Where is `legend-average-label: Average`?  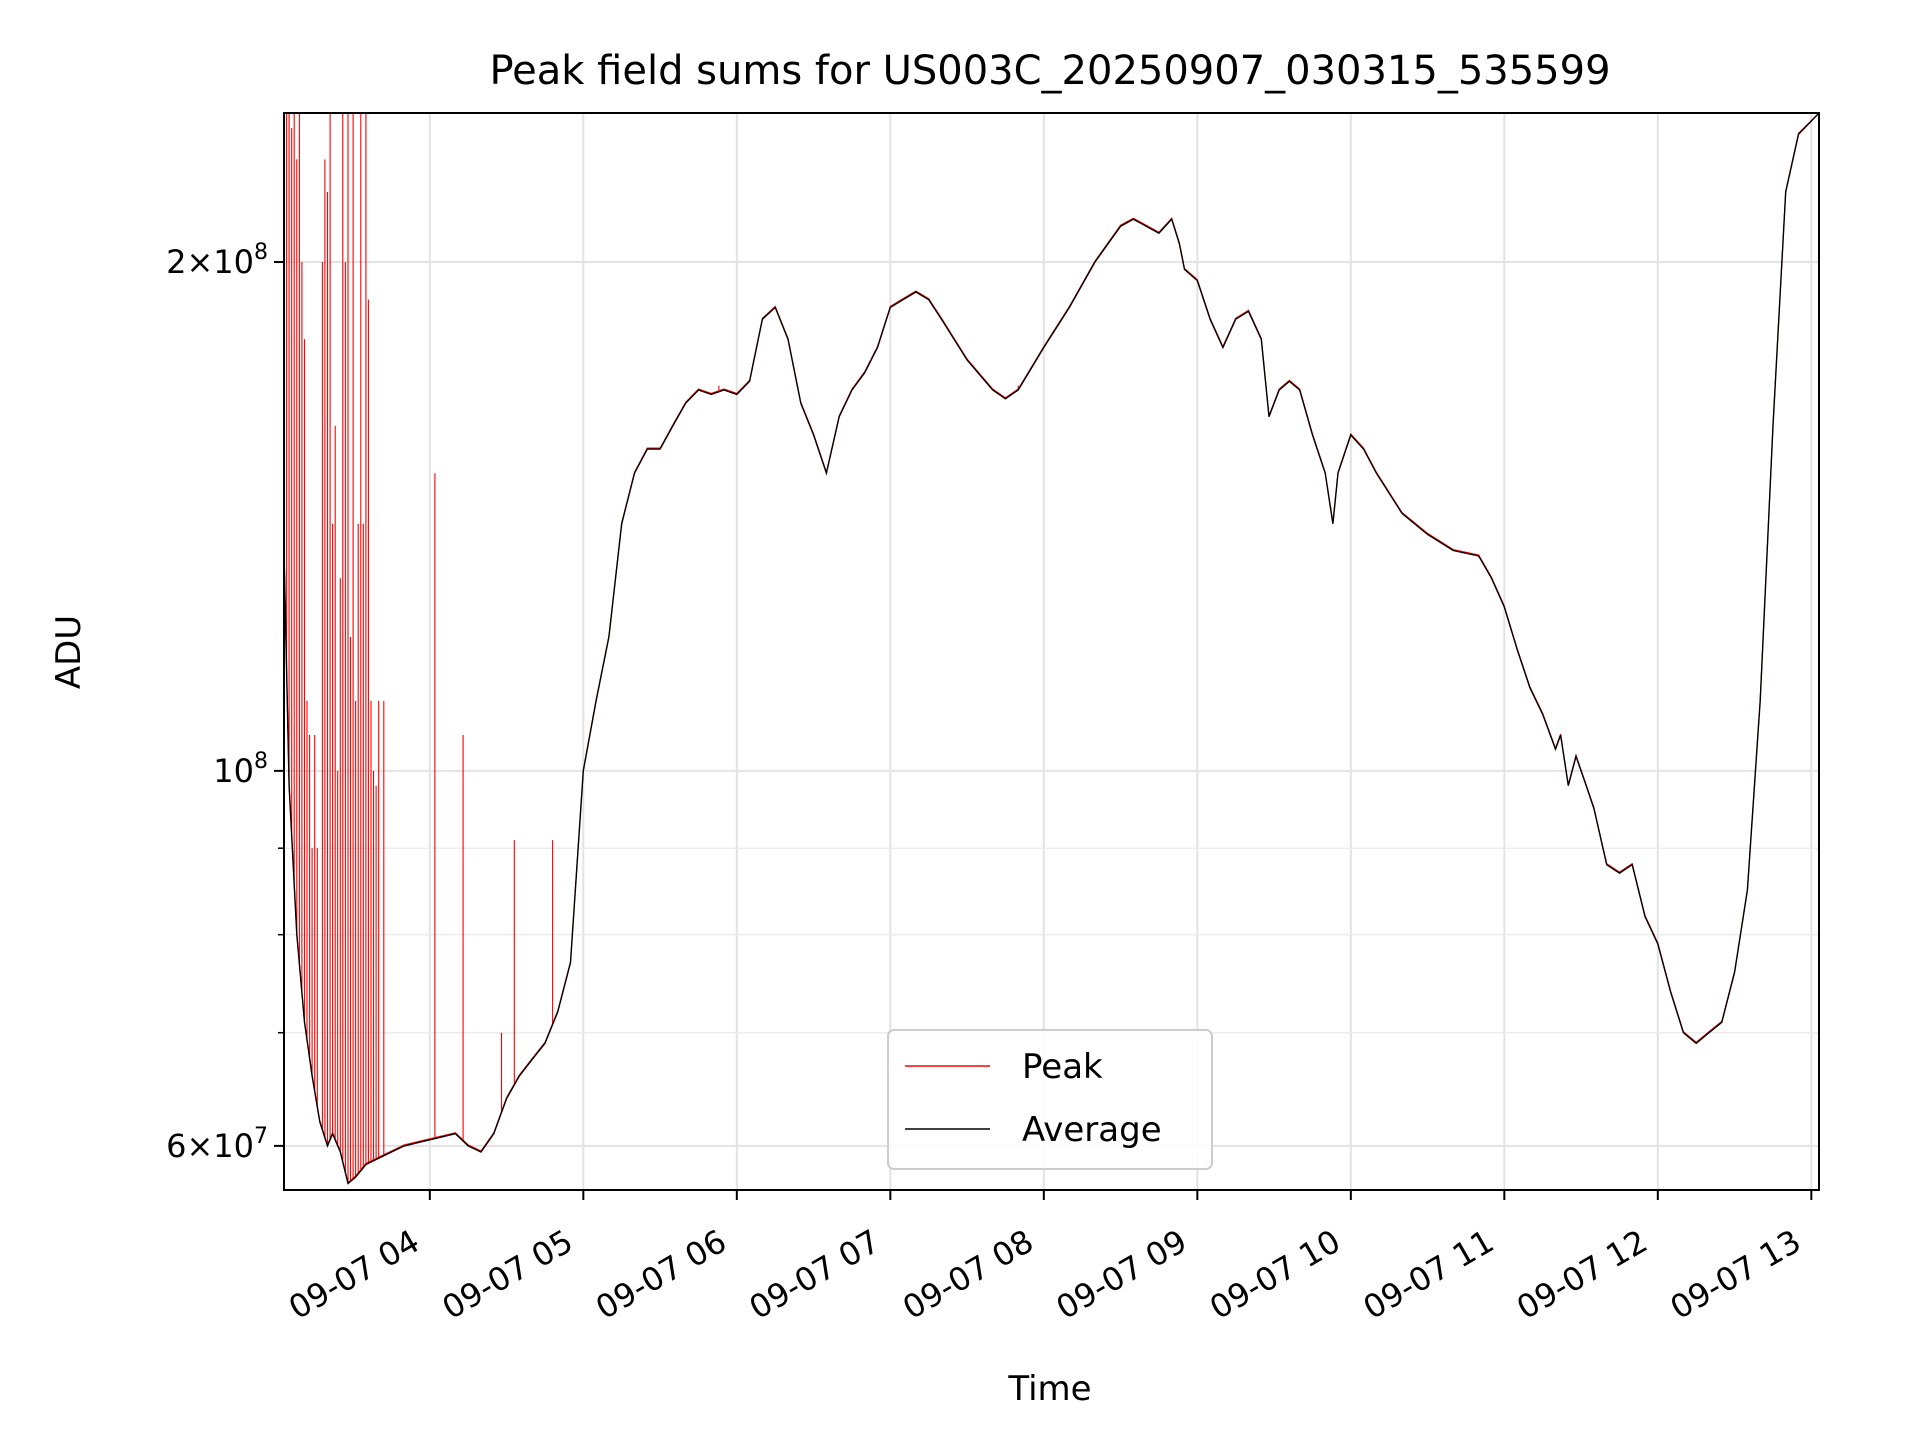
legend-average-label: Average is located at coordinates (1092, 1130).